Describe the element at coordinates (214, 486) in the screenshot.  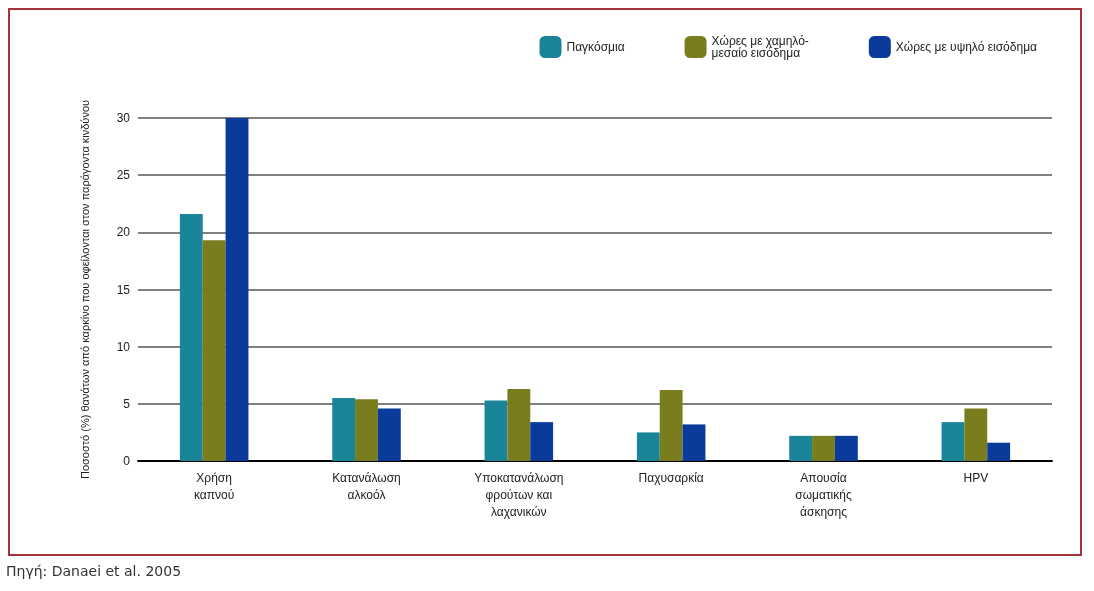
I see `x-tick-label: Χρήση καπνού` at that location.